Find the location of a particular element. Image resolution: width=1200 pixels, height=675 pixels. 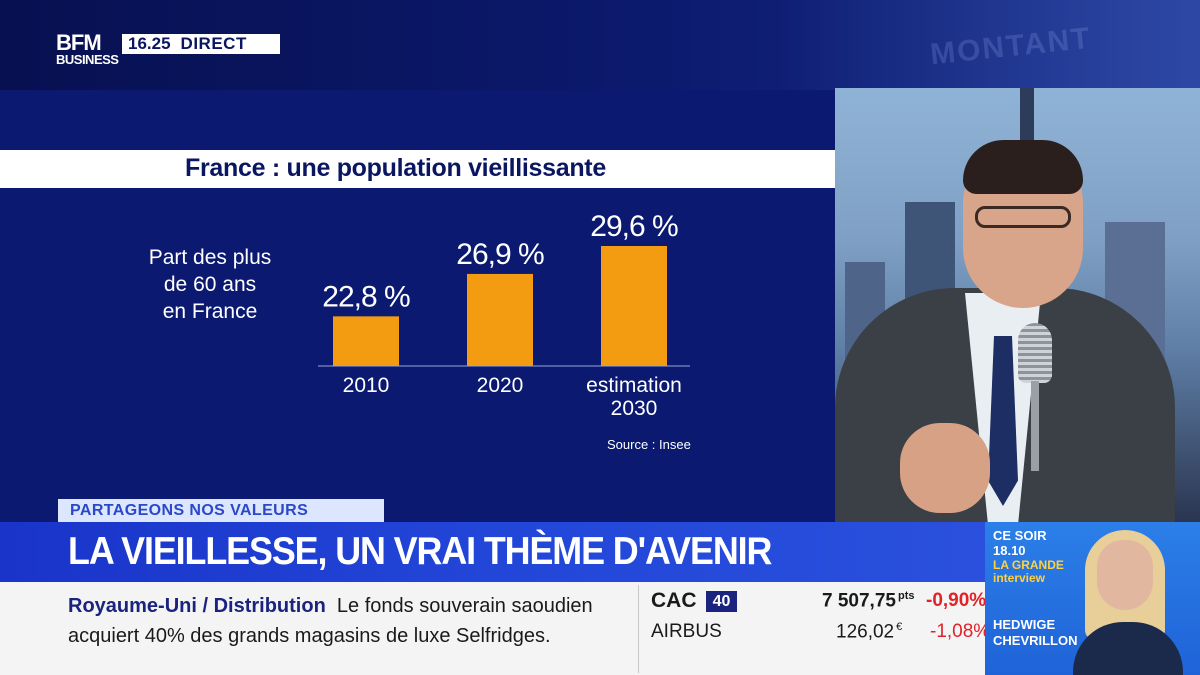

market-badge-cac: 40 is located at coordinates (721, 601).